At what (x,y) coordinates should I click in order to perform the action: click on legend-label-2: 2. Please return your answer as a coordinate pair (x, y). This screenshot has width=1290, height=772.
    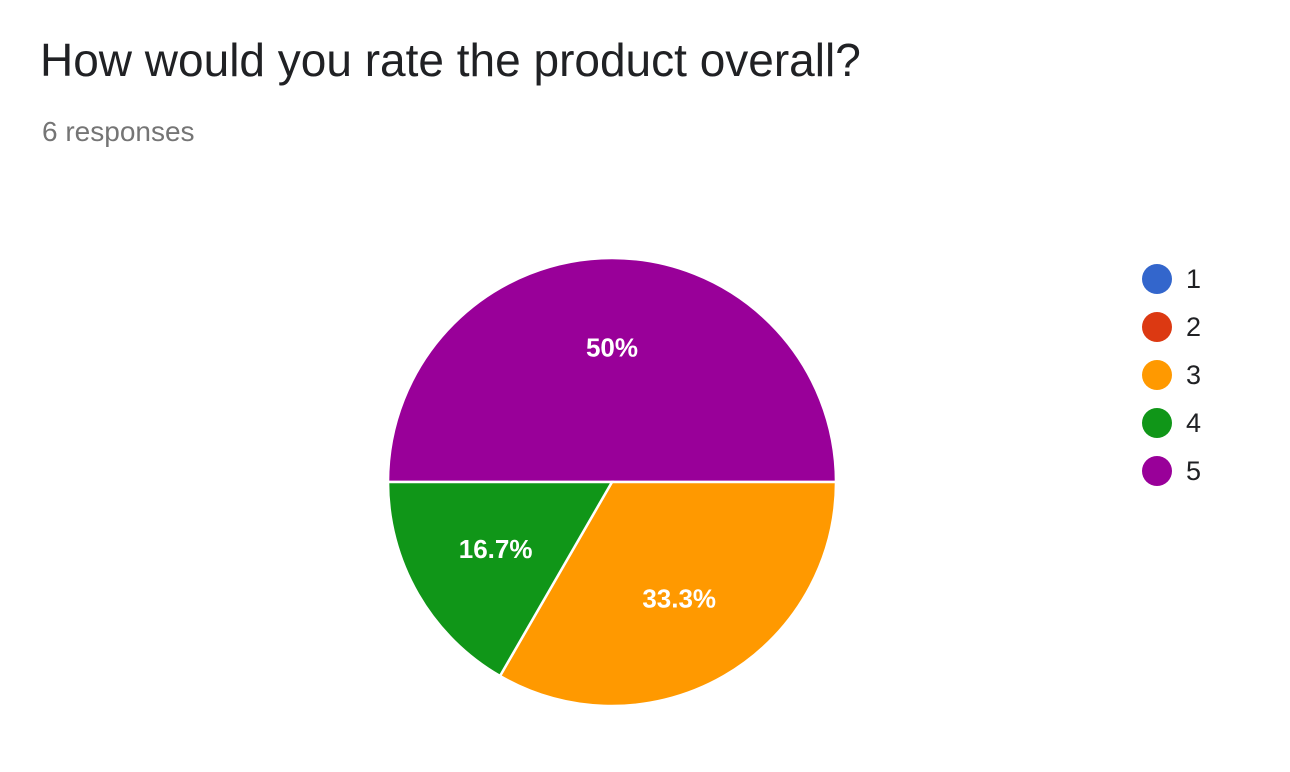
    Looking at the image, I should click on (1194, 326).